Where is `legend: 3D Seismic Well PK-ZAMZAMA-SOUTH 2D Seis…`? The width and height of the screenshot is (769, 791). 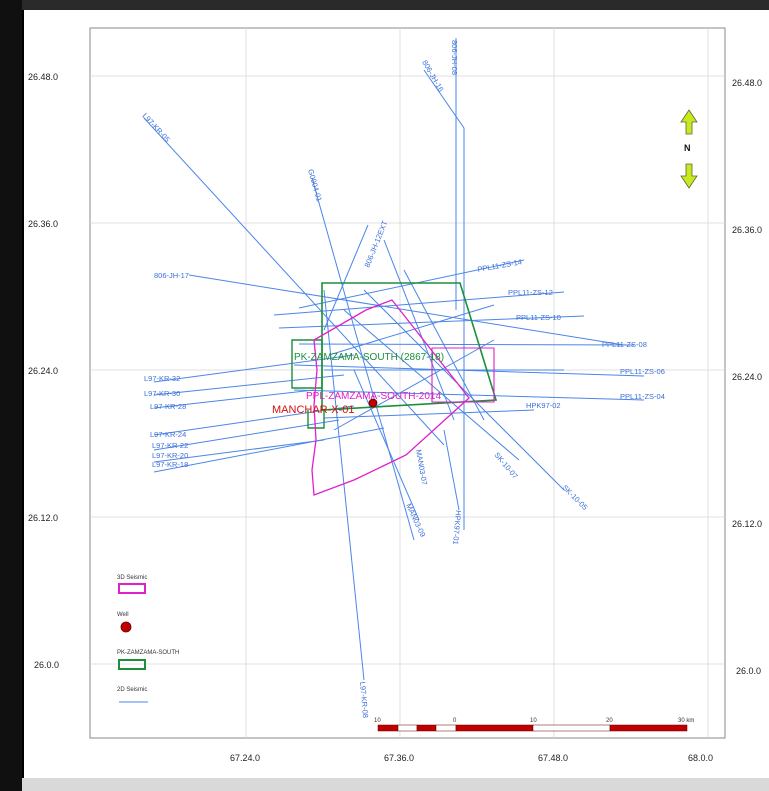
legend: 3D Seismic Well PK-ZAMZAMA-SOUTH 2D Seis… is located at coordinates (148, 639).